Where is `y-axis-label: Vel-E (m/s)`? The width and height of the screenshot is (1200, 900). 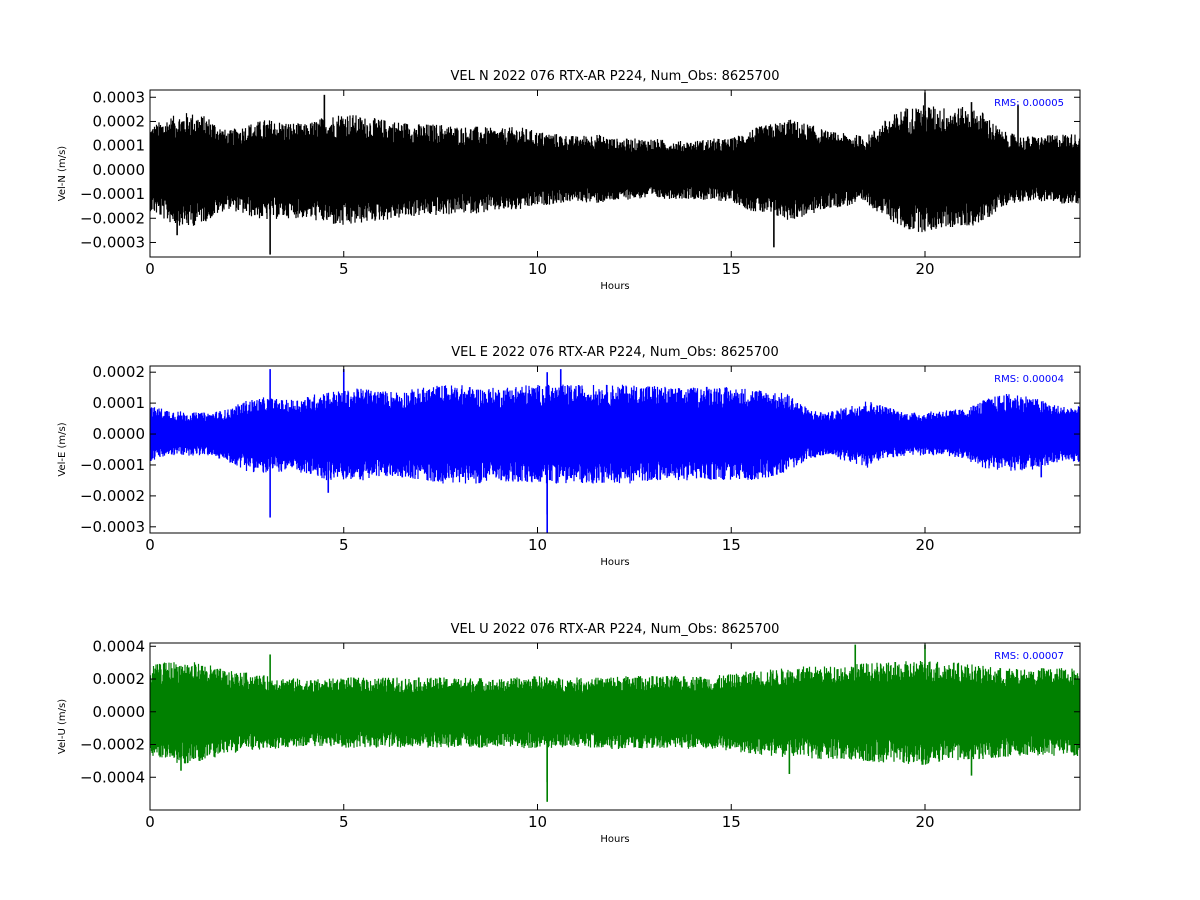
y-axis-label: Vel-E (m/s) is located at coordinates (62, 449).